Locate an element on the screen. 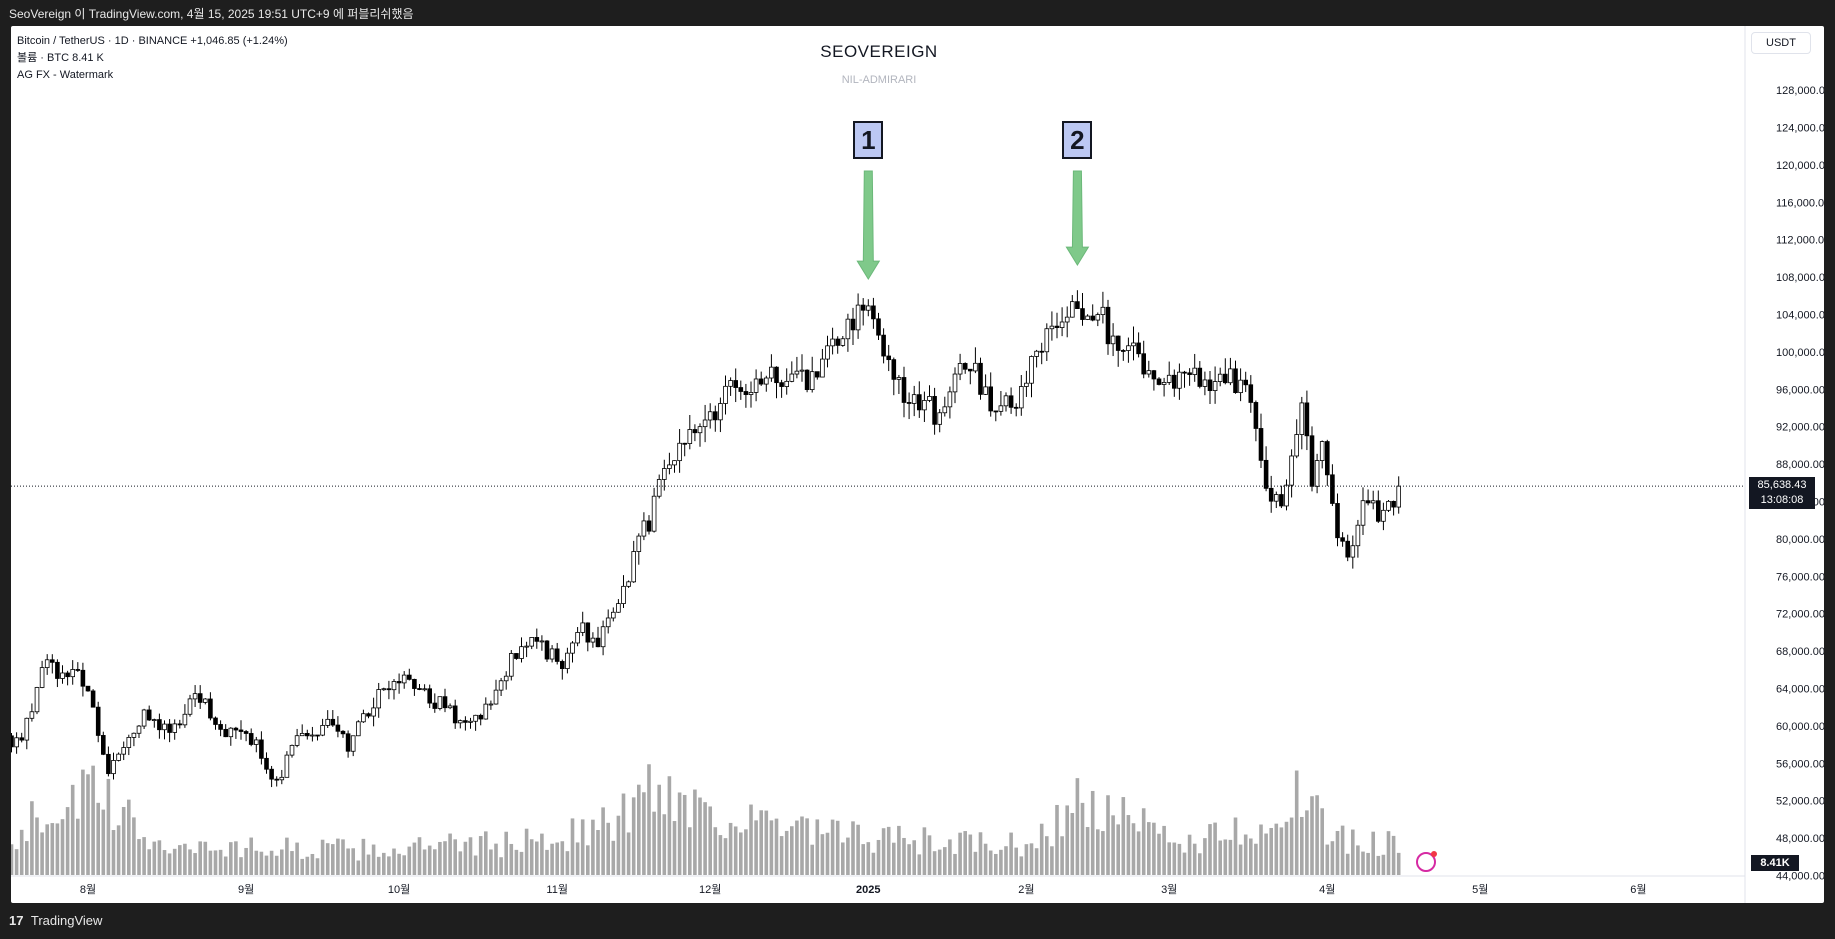 The image size is (1835, 939). volume-legend: 볼륨 · BTC 8.41 K is located at coordinates (60, 58).